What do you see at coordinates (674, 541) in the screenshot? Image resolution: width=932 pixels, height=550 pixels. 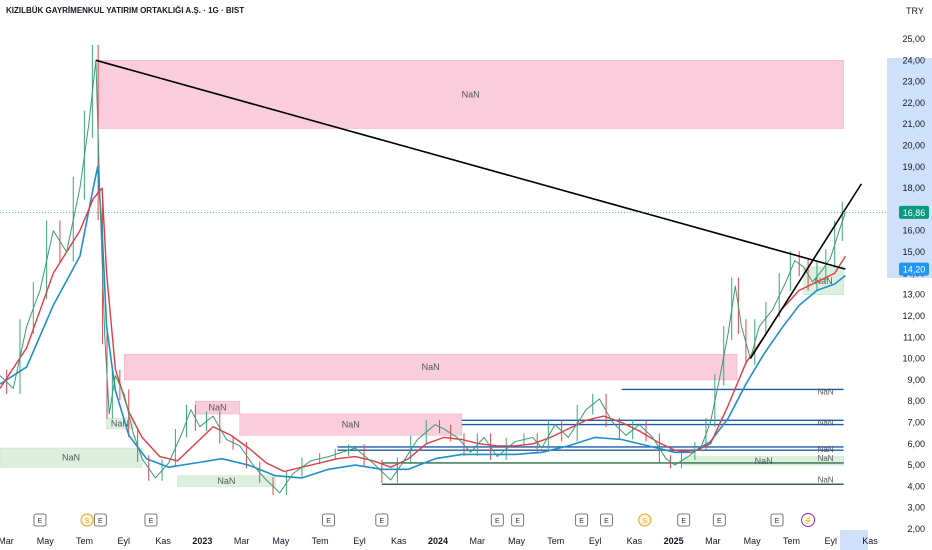 I see `time-tick: 2025` at bounding box center [674, 541].